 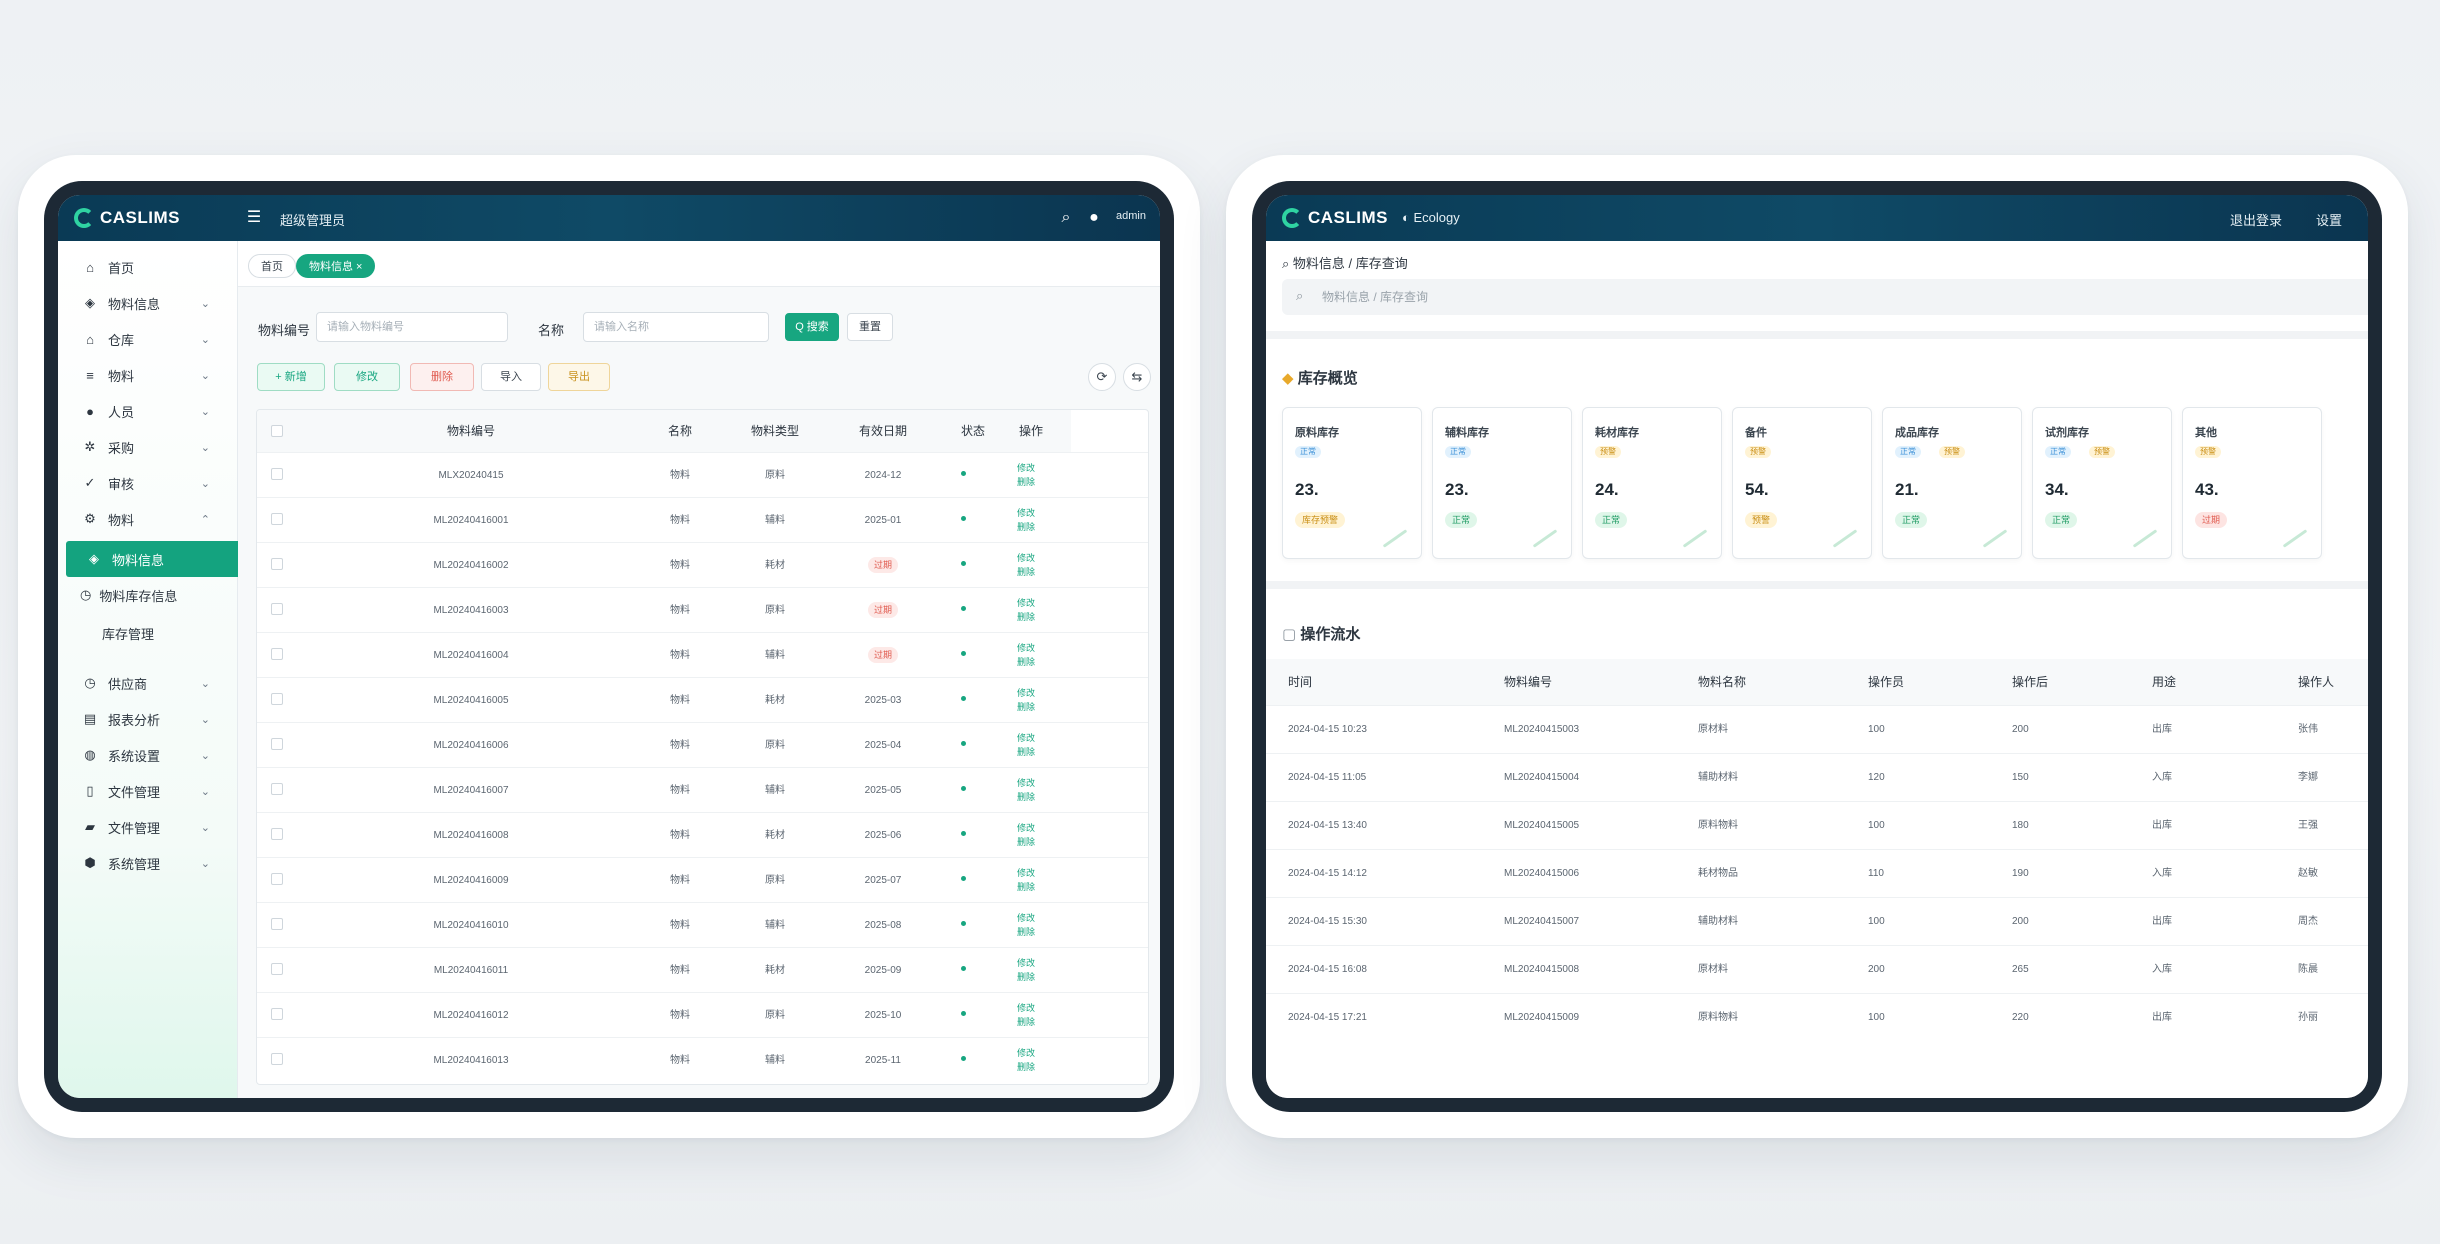 I want to click on export-button: 导出, so click(x=579, y=377).